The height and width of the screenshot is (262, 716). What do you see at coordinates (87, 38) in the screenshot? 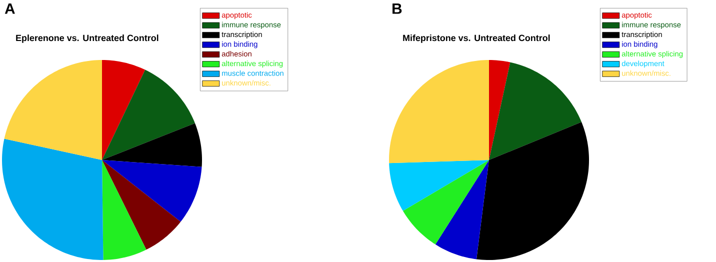
I see `text: Eplerenone vs. Untreated Control` at bounding box center [87, 38].